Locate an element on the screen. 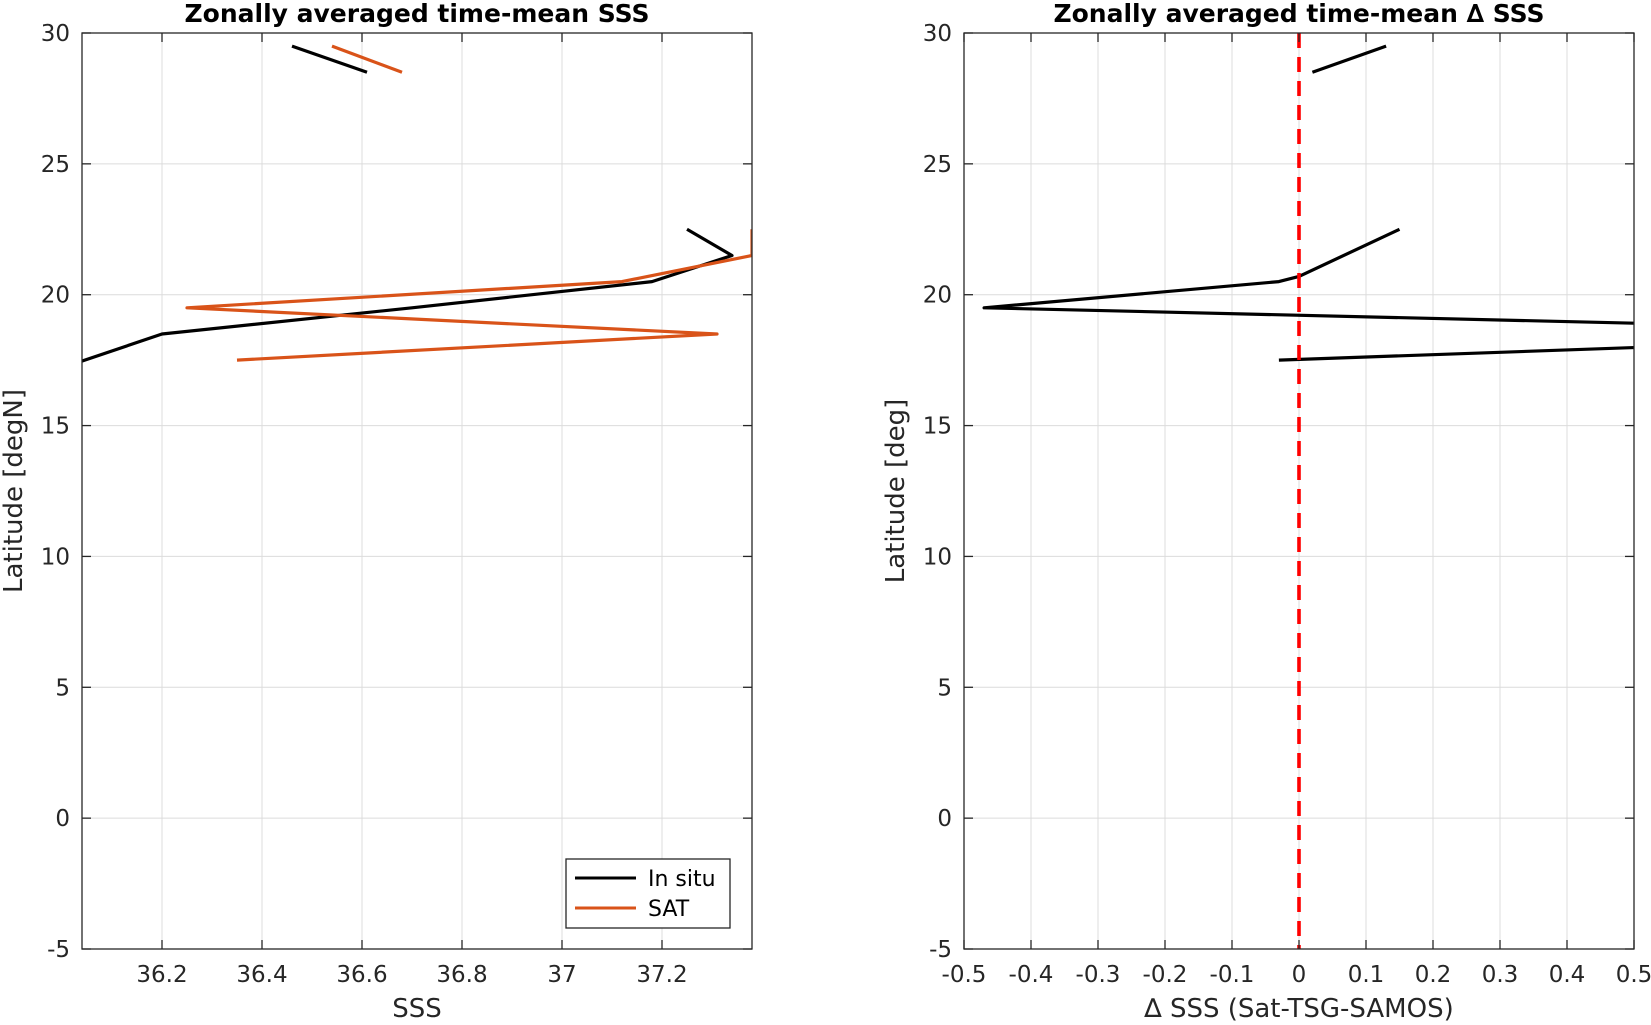  delta-sss-x-axis-label: ∆ SSS (Sat-TSG-SAMOS) is located at coordinates (1298, 1009).